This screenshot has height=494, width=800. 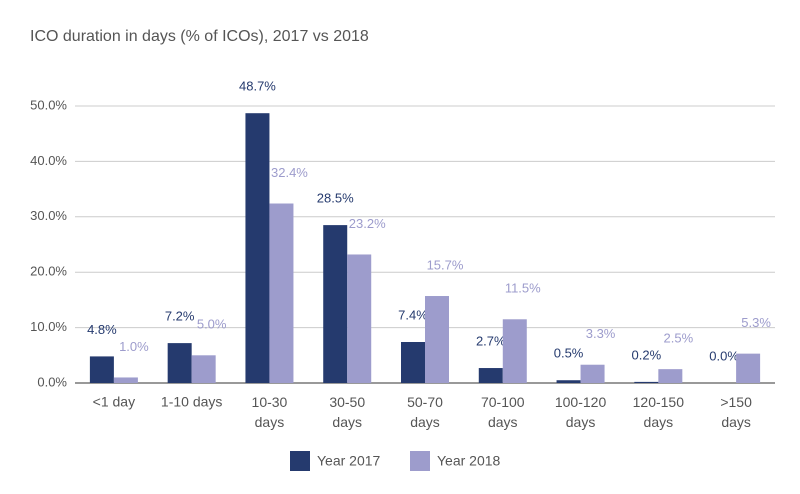 I want to click on value-label: 23.2%, so click(x=367, y=223).